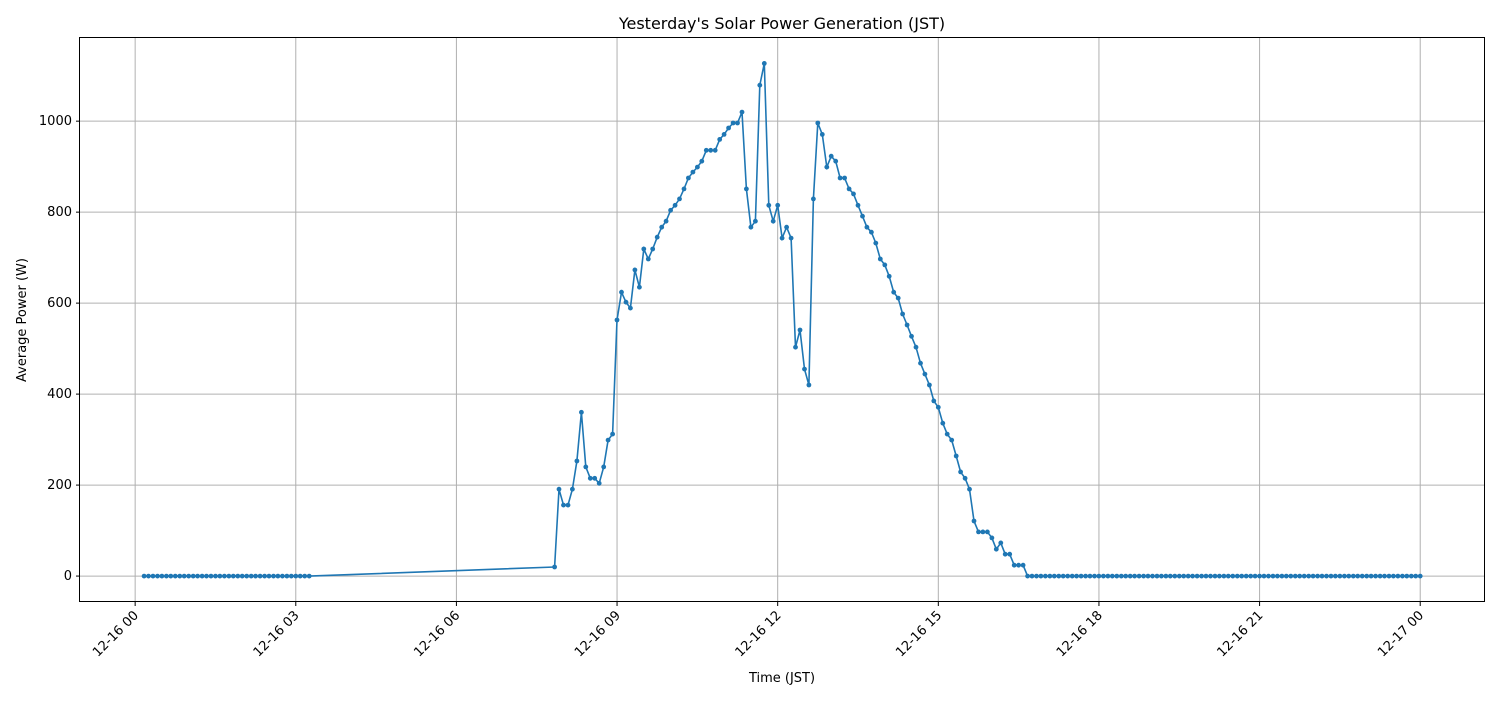  Describe the element at coordinates (437, 634) in the screenshot. I see `x-tick-label: 12-16 06` at that location.